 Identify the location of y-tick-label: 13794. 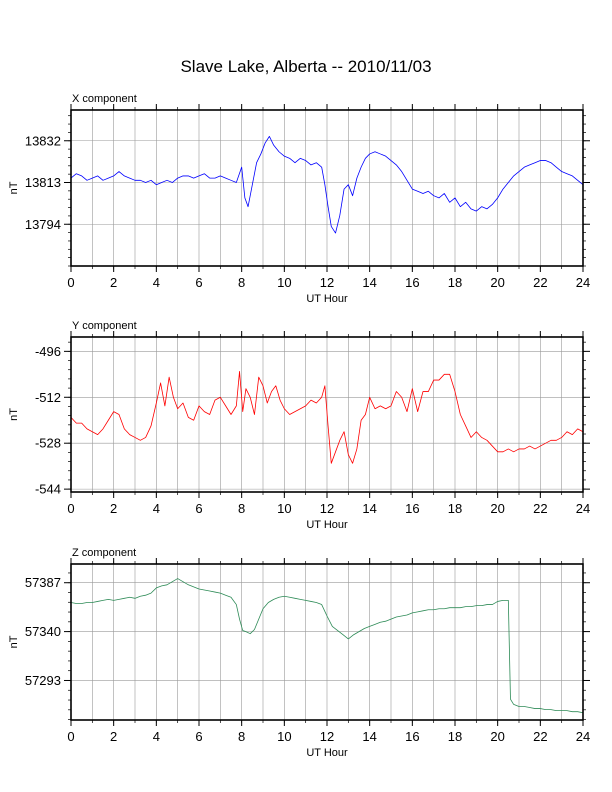
(43, 224).